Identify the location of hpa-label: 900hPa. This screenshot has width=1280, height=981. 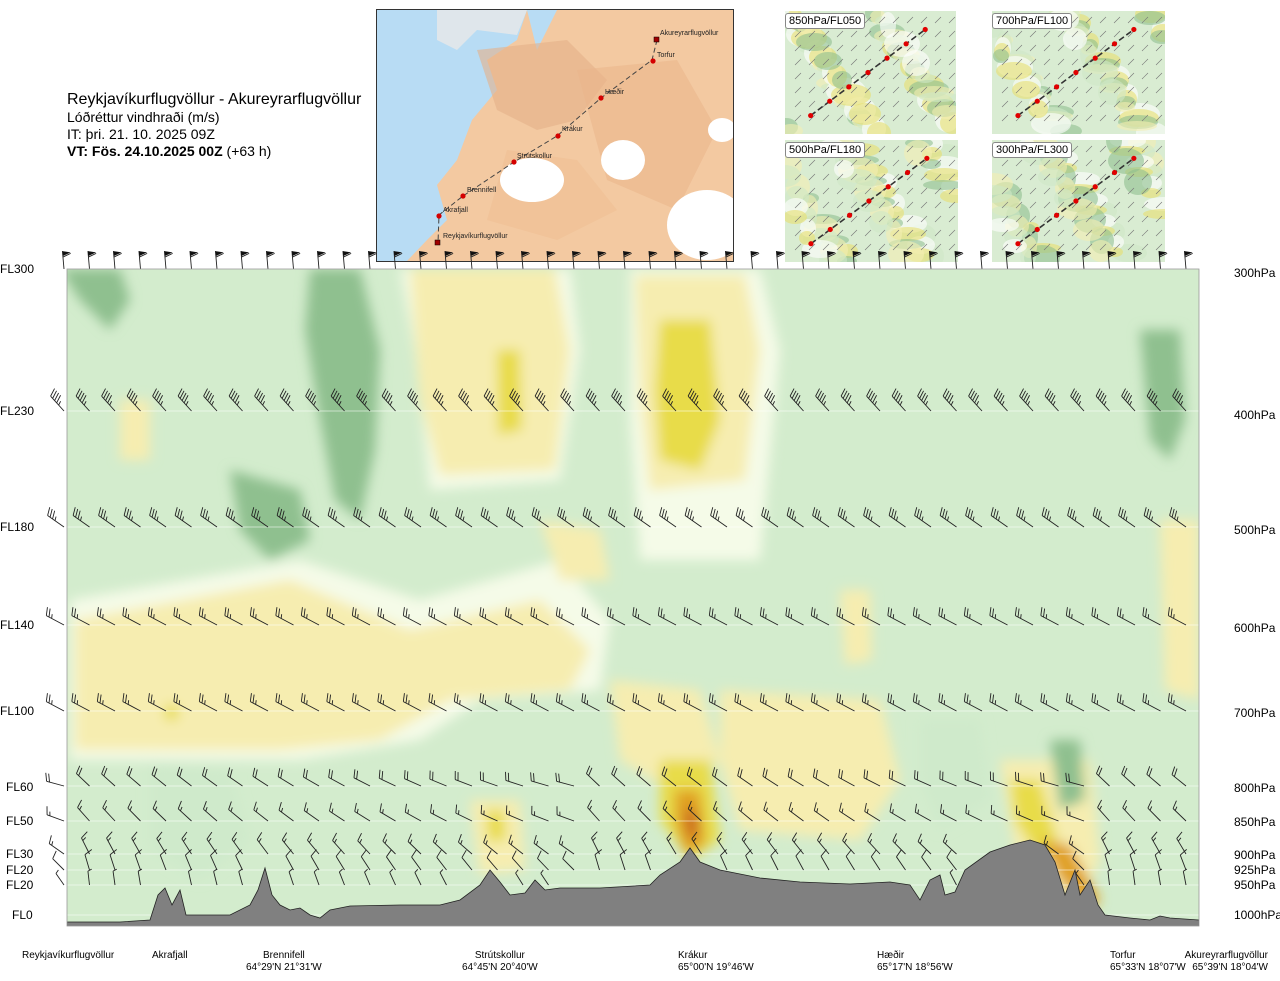
(1255, 855).